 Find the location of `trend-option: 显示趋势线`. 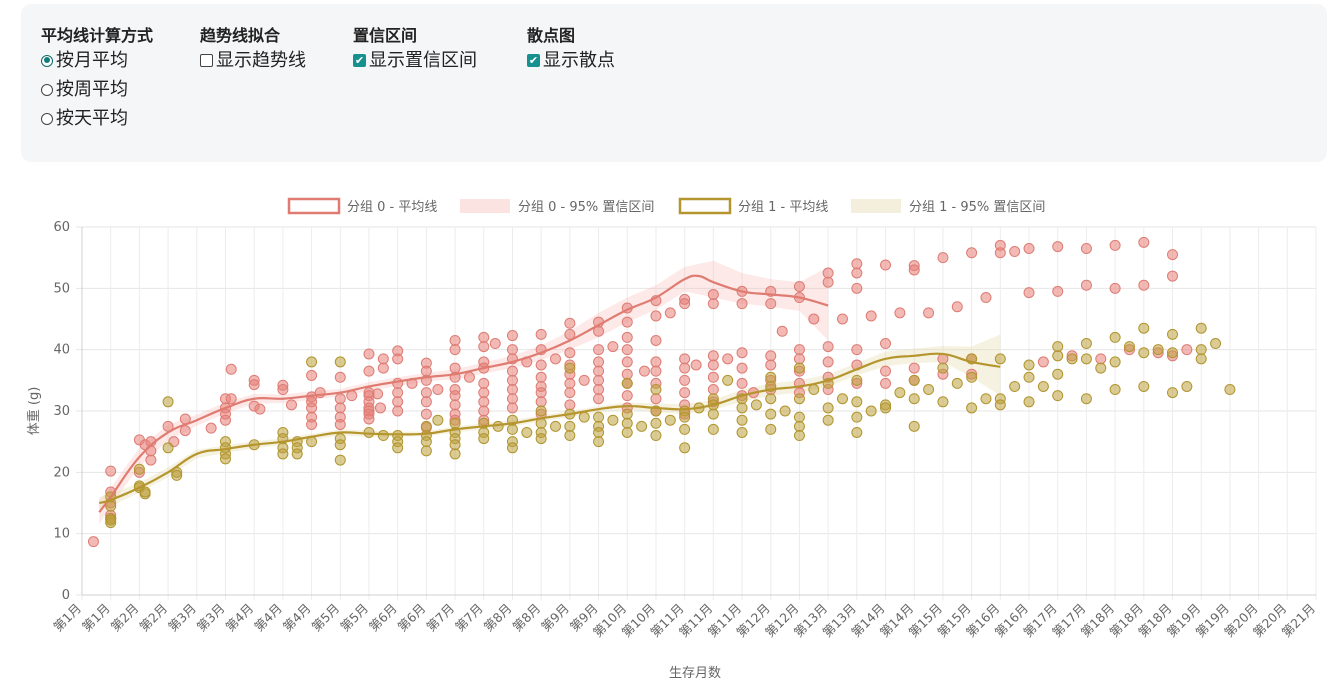

trend-option: 显示趋势线 is located at coordinates (253, 60).